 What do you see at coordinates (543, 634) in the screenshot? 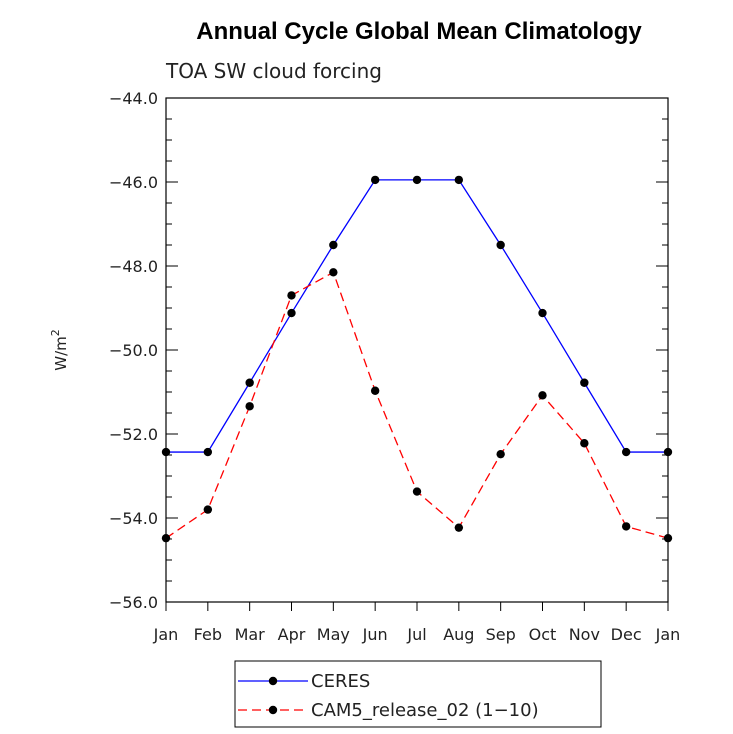
I see `x-tick-label: Oct` at bounding box center [543, 634].